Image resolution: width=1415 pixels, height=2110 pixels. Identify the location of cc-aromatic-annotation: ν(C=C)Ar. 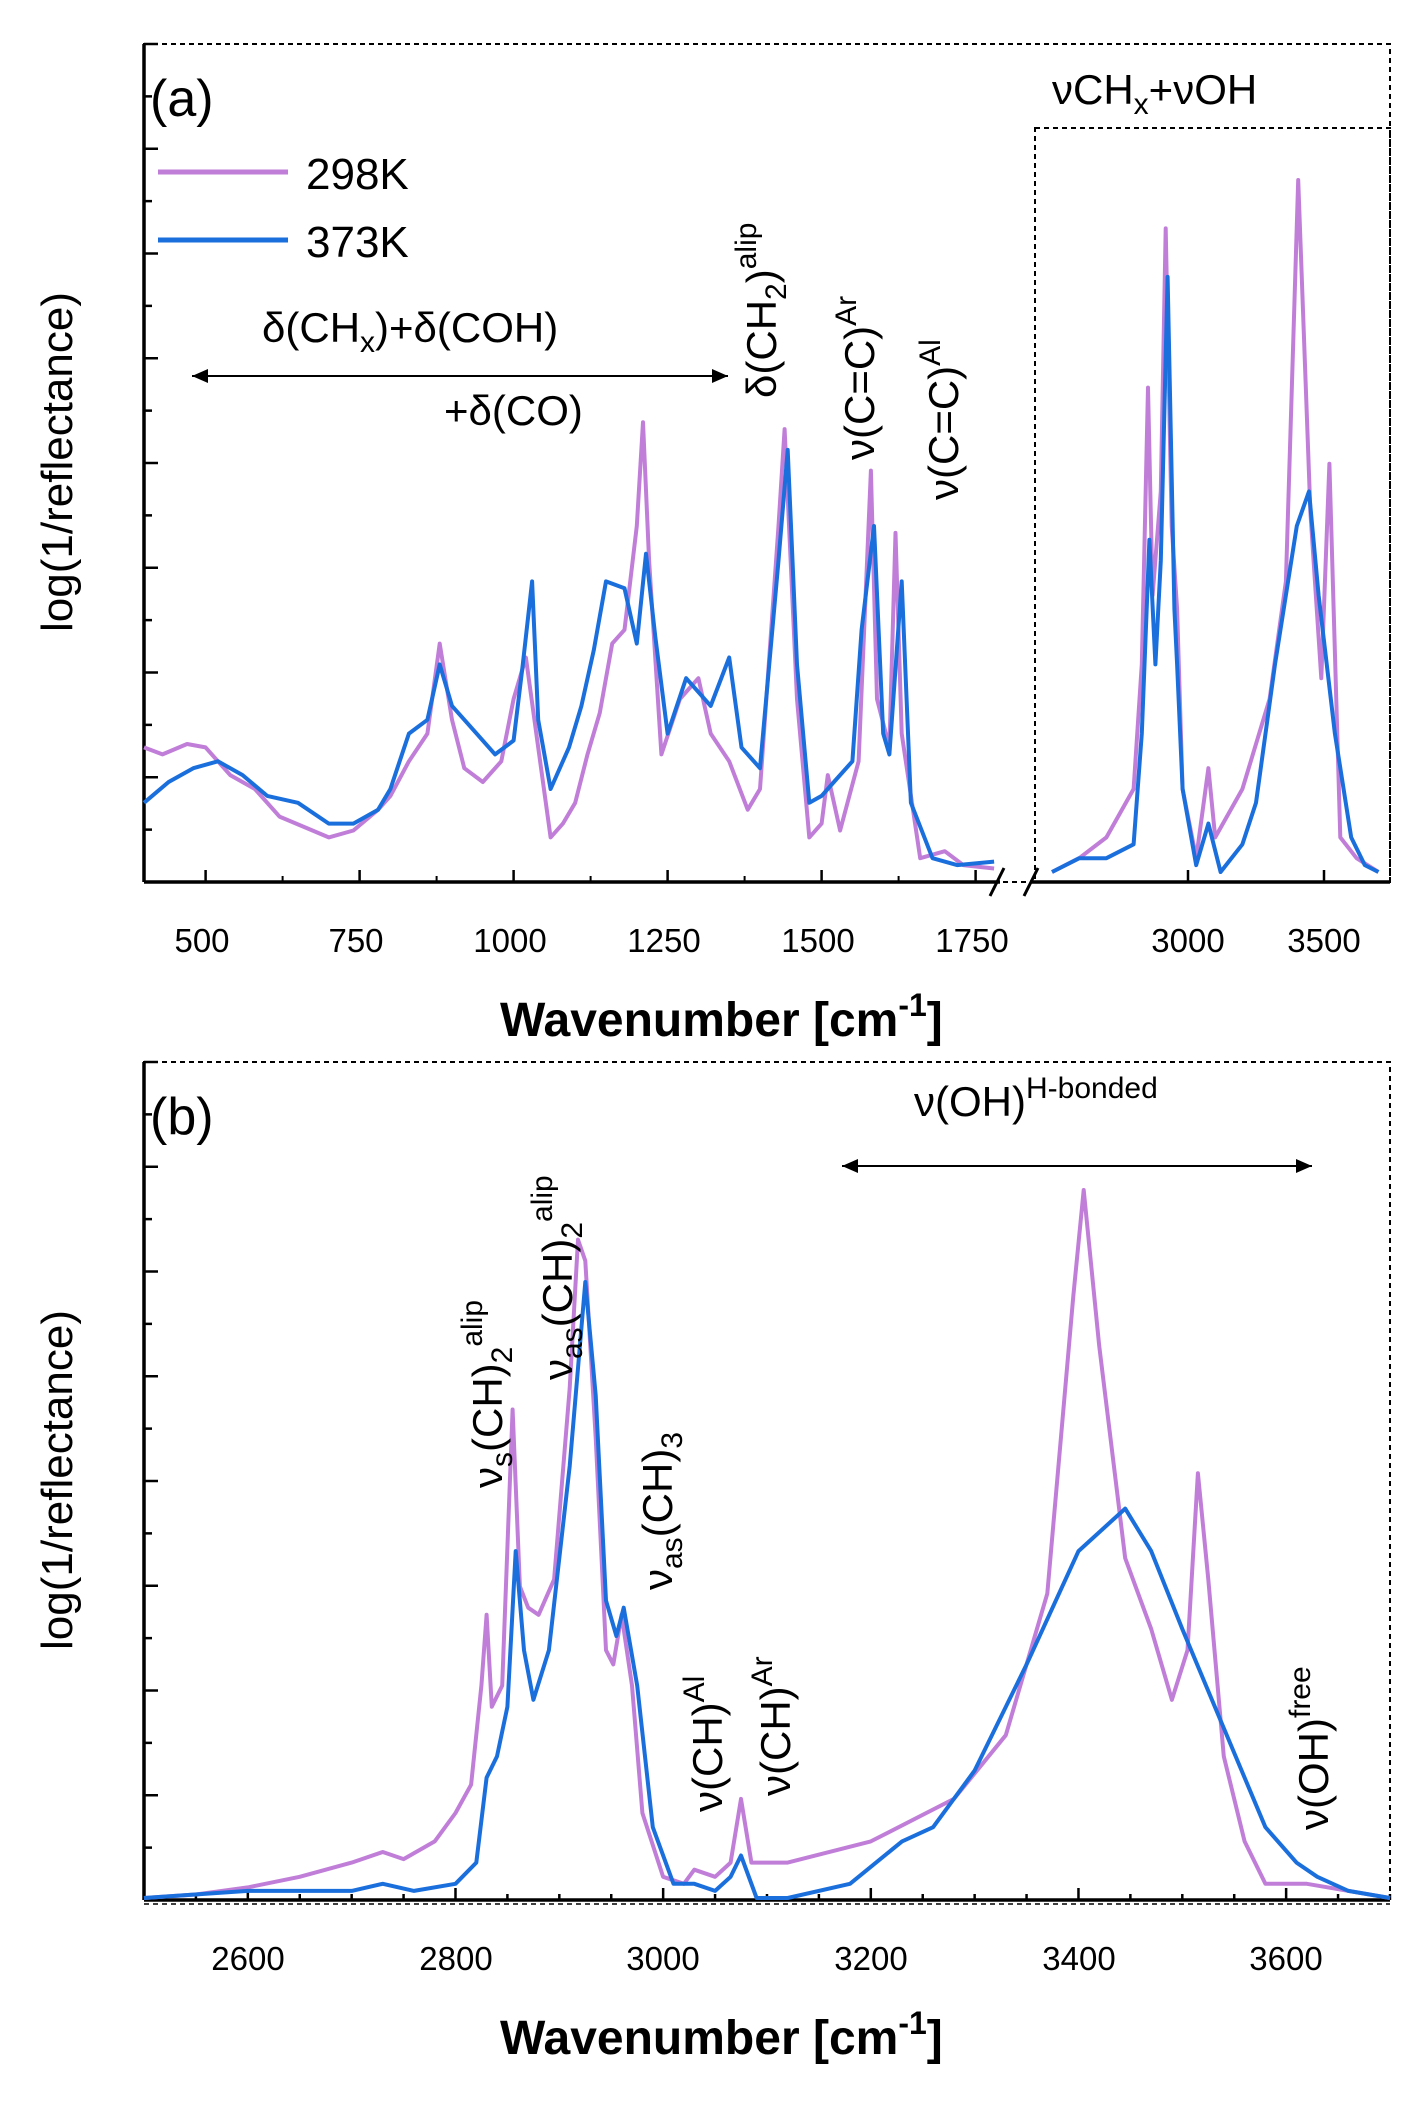
(856, 378).